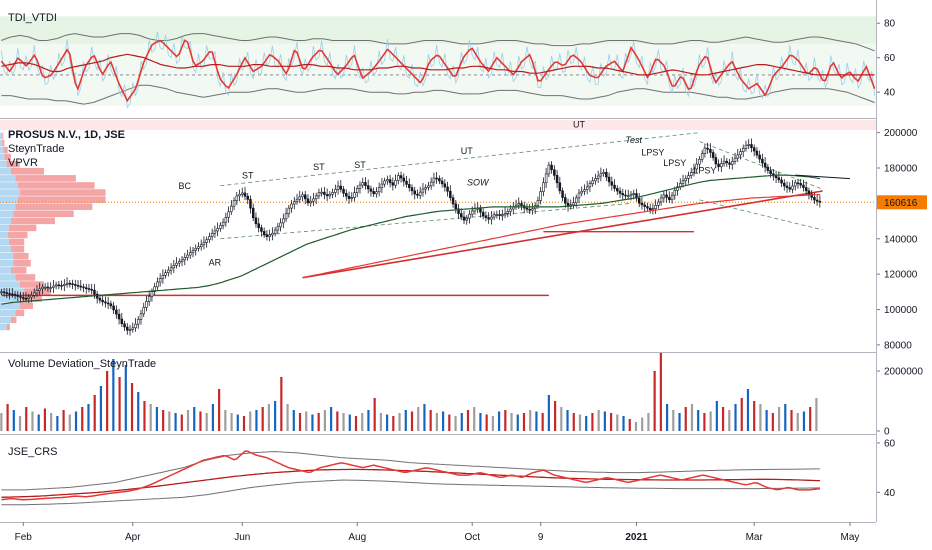 This screenshot has width=932, height=550. Describe the element at coordinates (437, 532) in the screenshot. I see `time-axis: Feb Apr Jun Aug Oct 9 2021 Mar May` at that location.